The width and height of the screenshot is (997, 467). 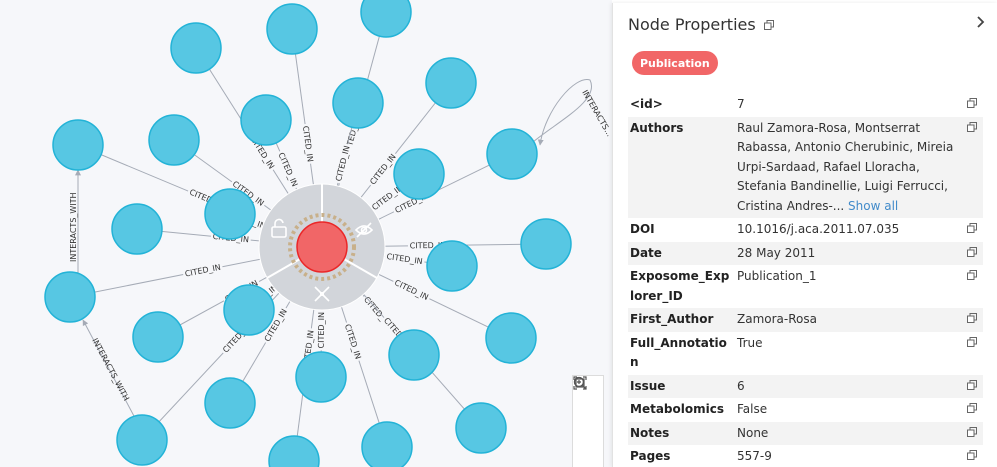 I want to click on selected-node-group, so click(x=322, y=247).